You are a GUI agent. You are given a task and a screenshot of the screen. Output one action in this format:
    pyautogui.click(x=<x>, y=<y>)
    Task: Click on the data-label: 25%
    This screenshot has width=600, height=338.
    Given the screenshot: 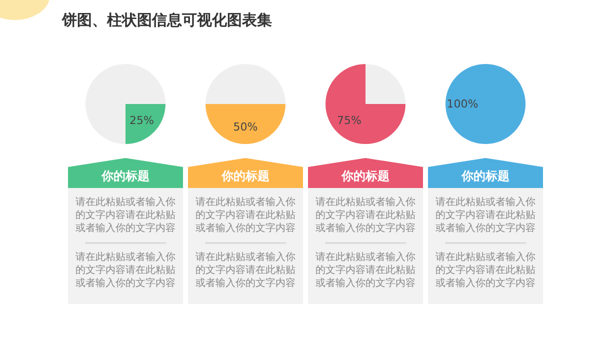 What is the action you would take?
    pyautogui.click(x=142, y=120)
    